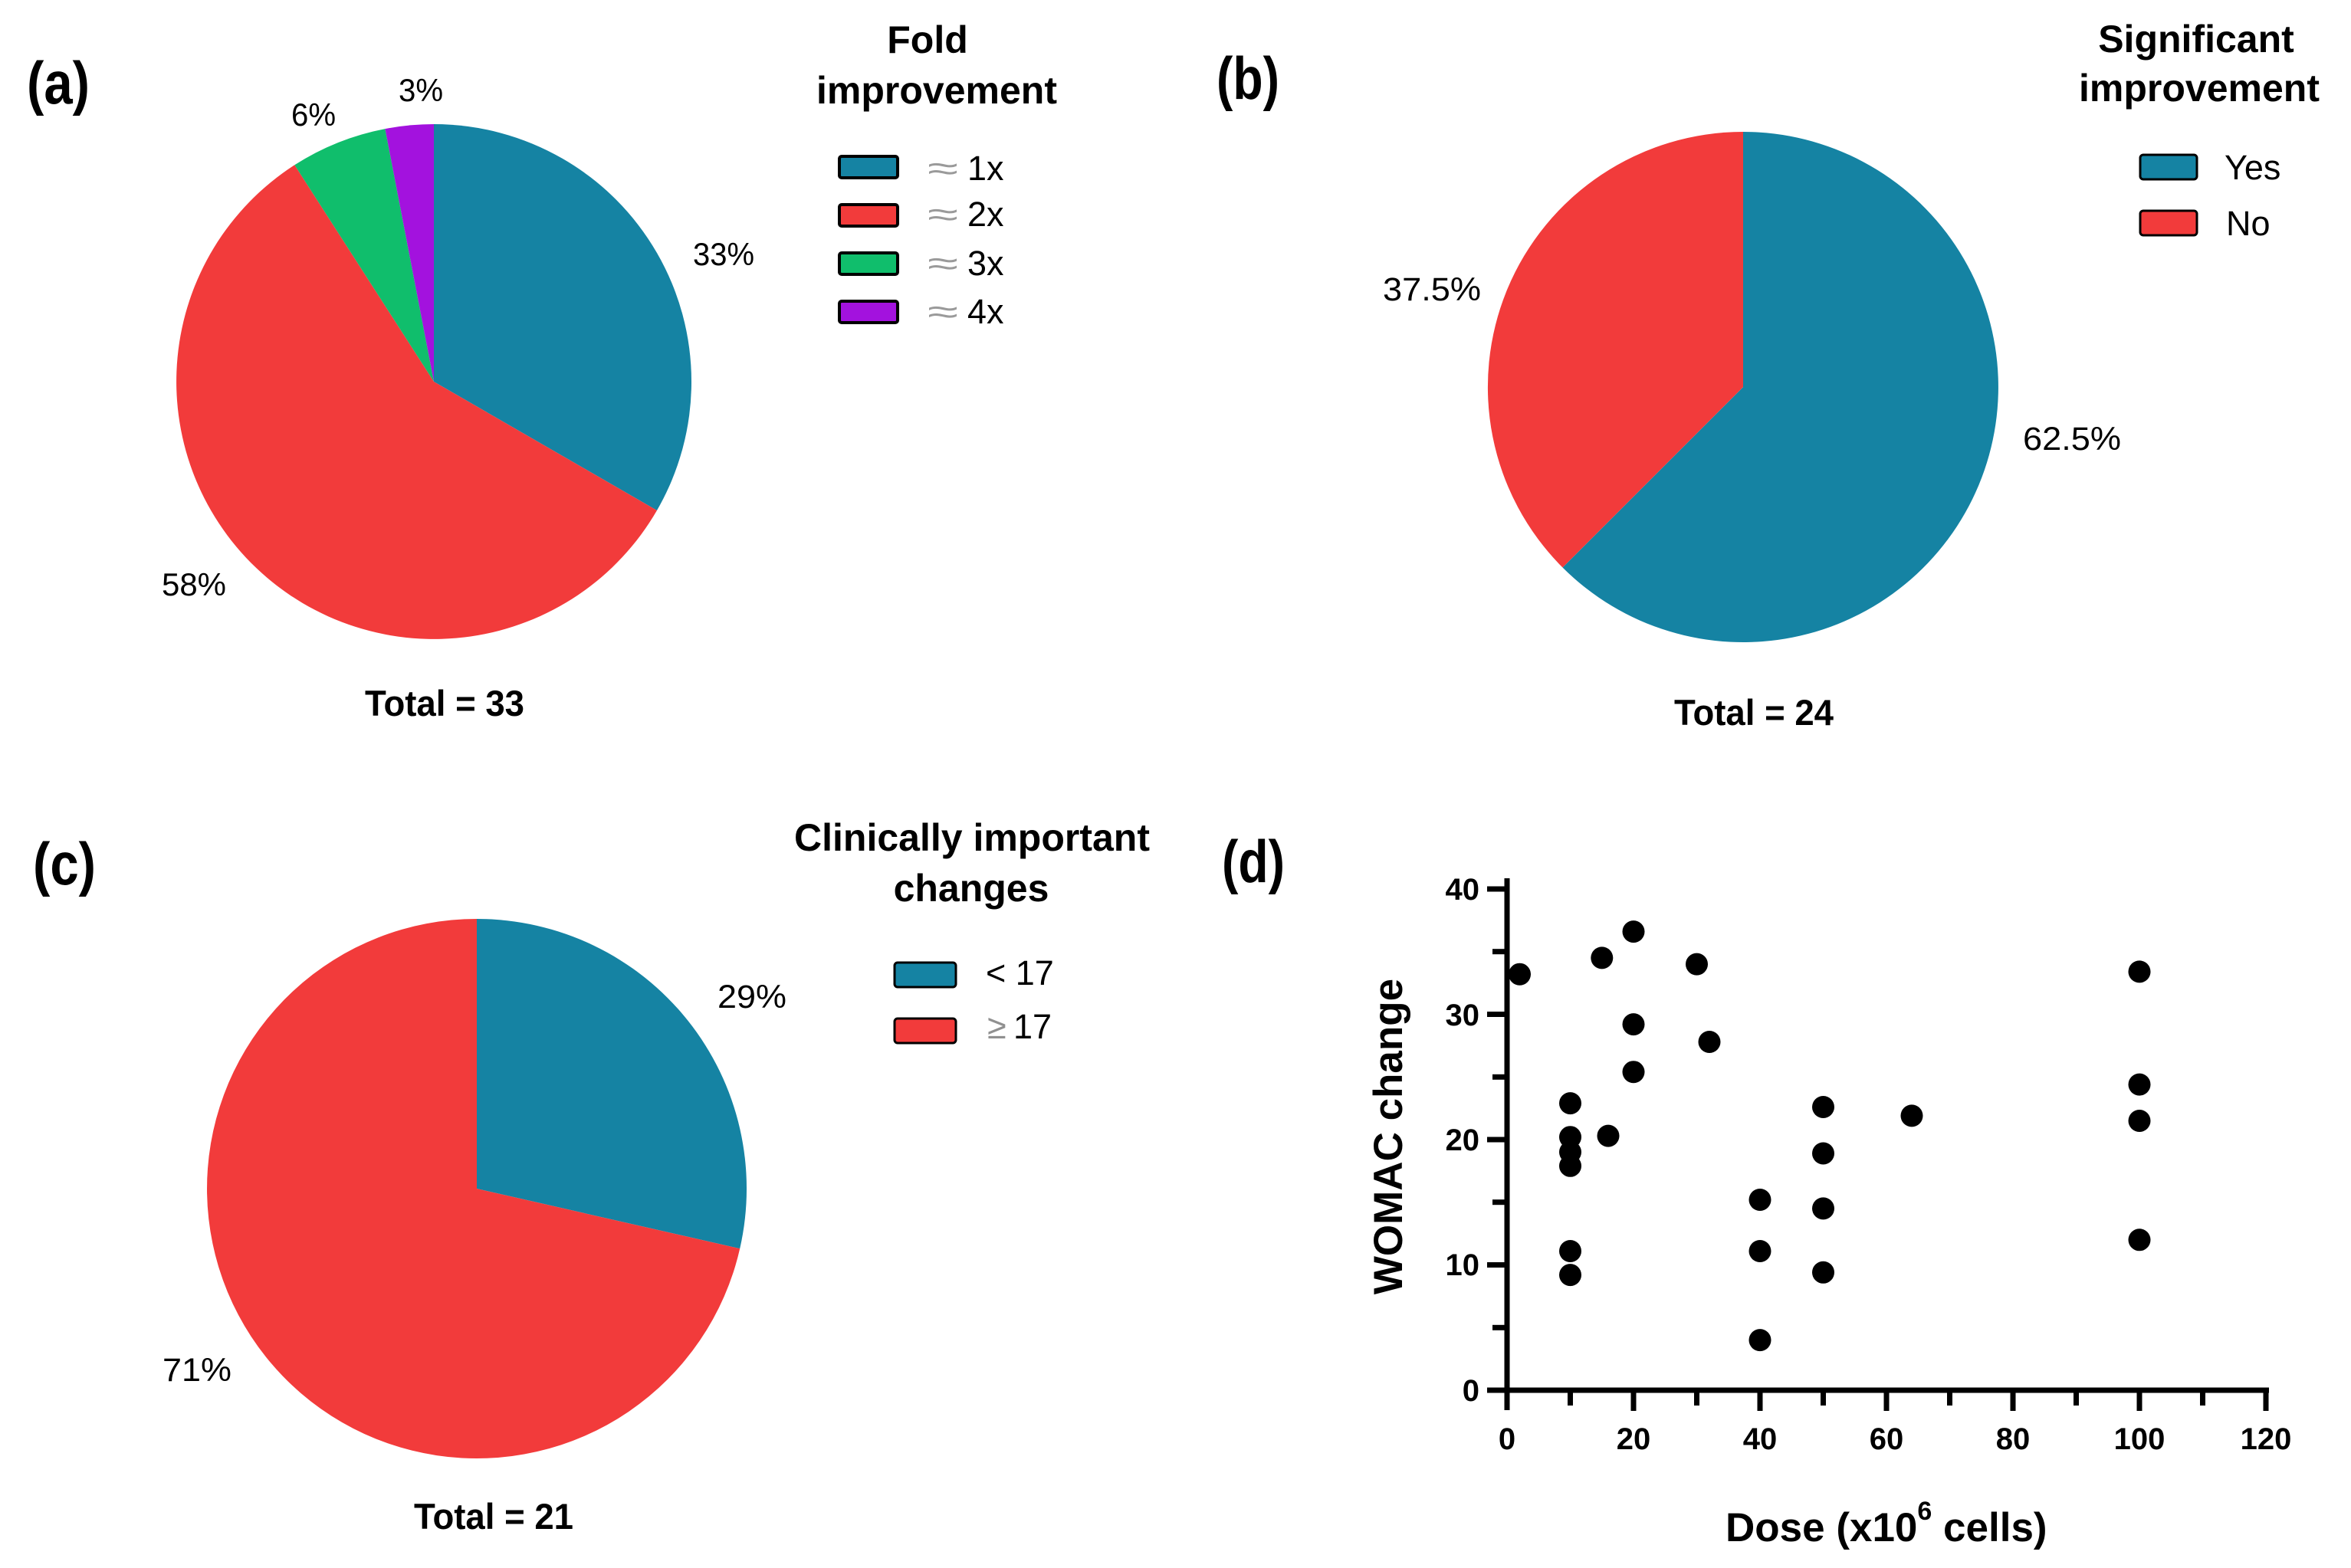  What do you see at coordinates (985, 168) in the screenshot?
I see `svg-text: 1x` at bounding box center [985, 168].